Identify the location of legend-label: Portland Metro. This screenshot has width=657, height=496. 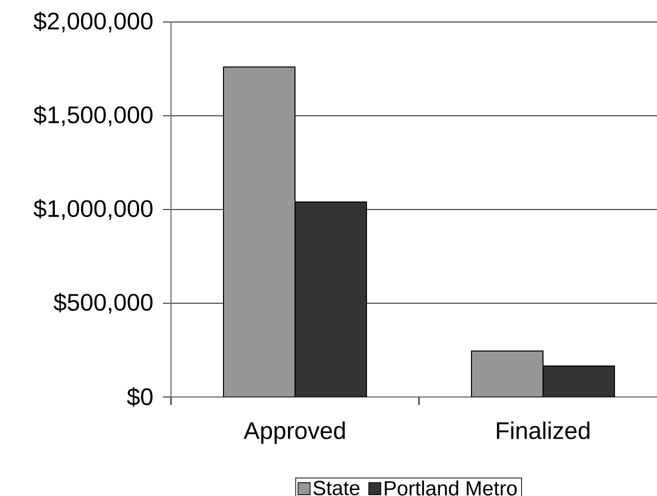
(450, 488).